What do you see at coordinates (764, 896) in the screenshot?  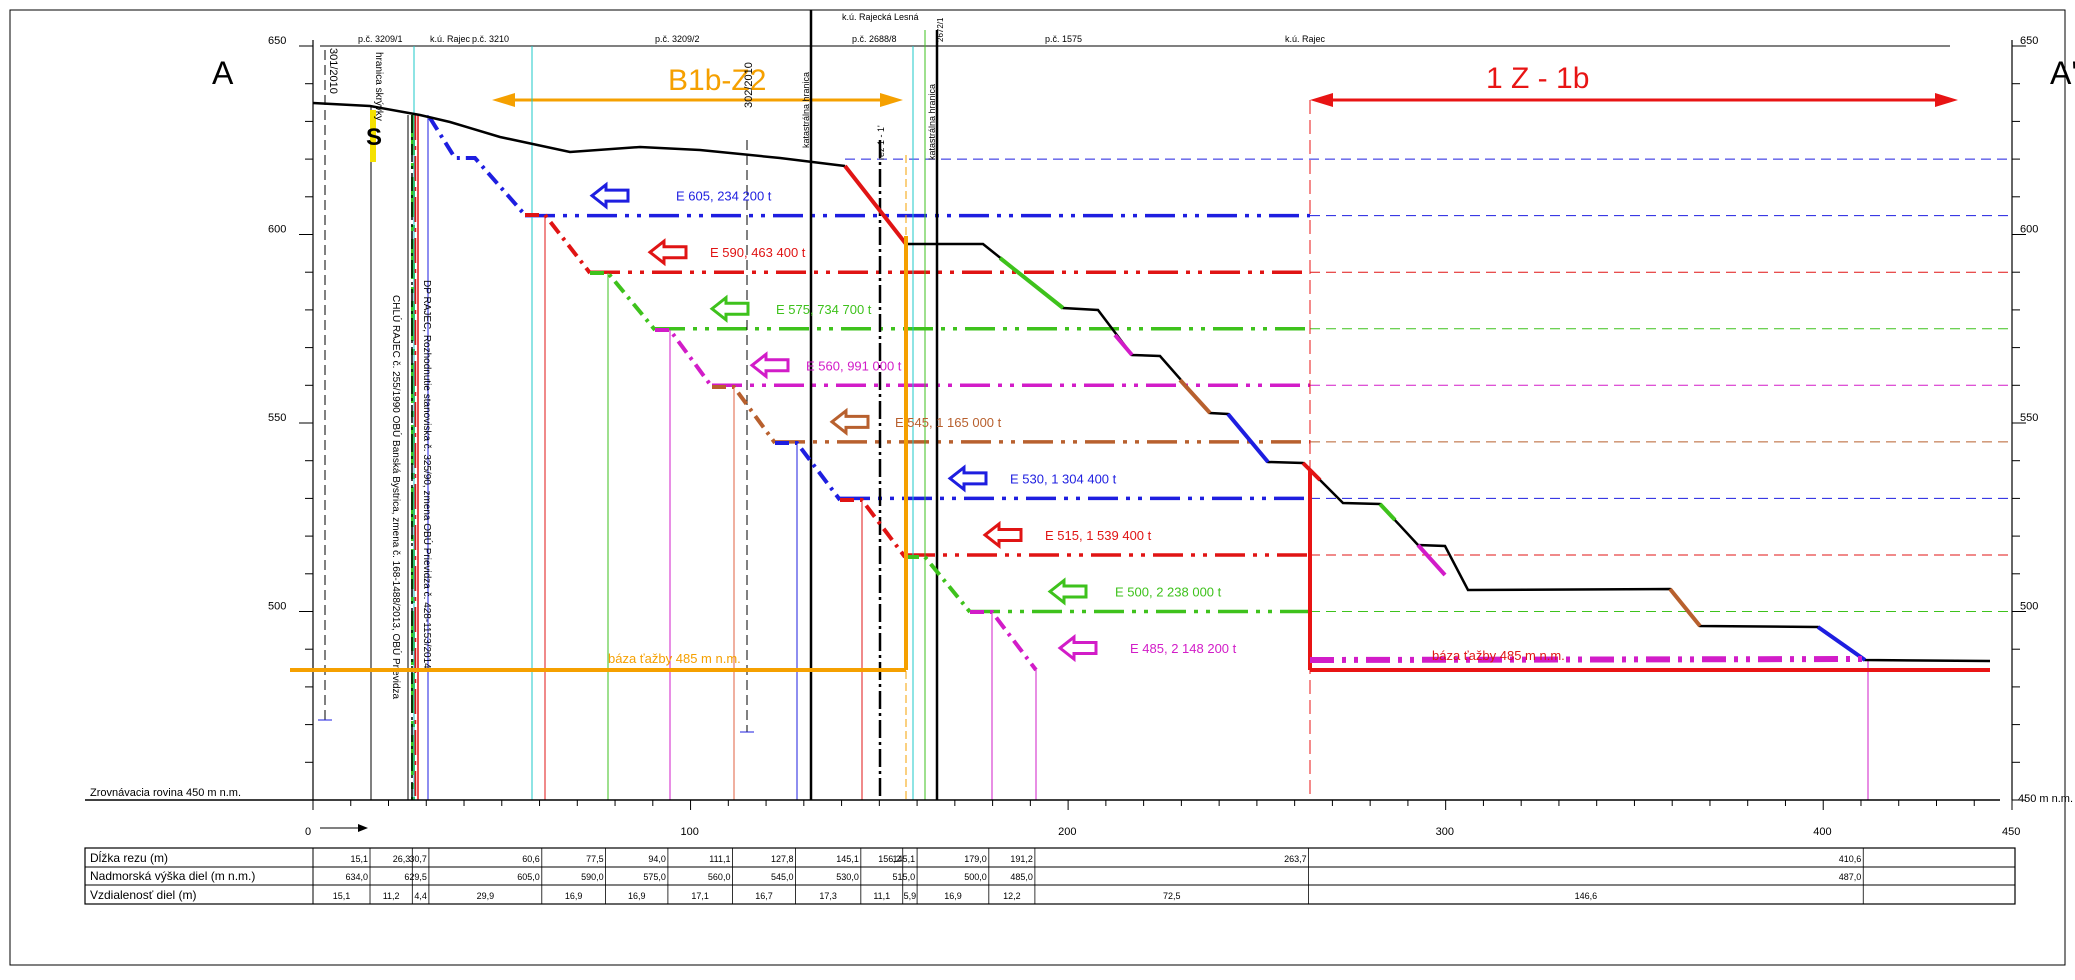 I see `table-cell: 16,7` at bounding box center [764, 896].